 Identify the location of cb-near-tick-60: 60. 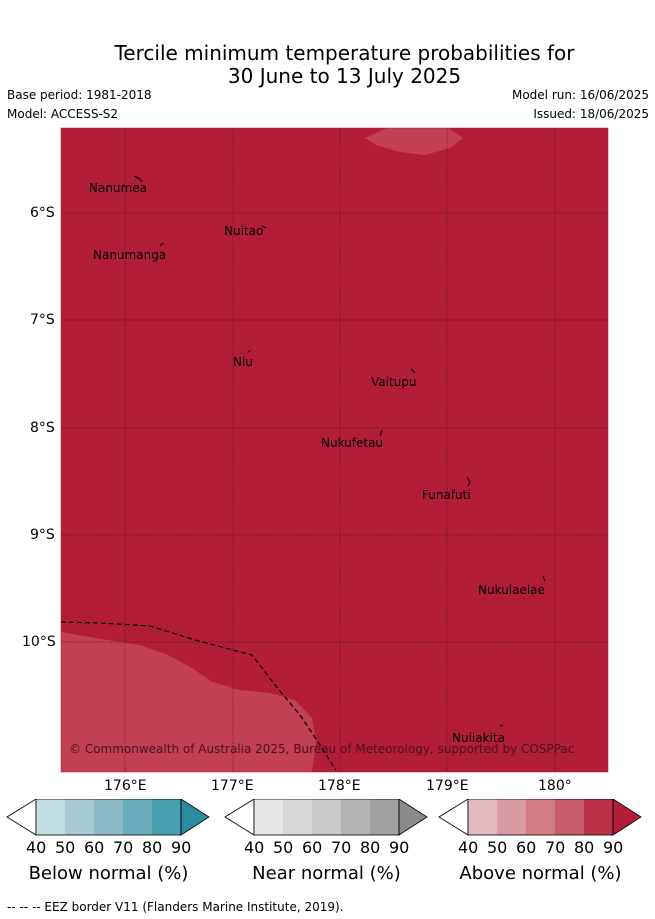
(312, 847).